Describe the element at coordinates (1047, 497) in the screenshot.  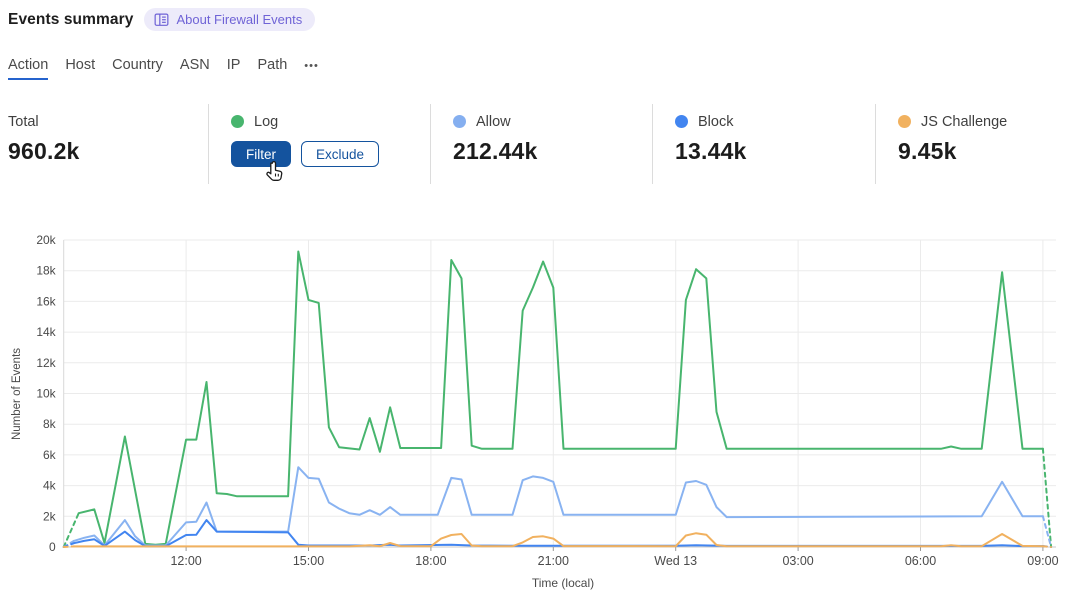
I see `series-tail-dash-log` at that location.